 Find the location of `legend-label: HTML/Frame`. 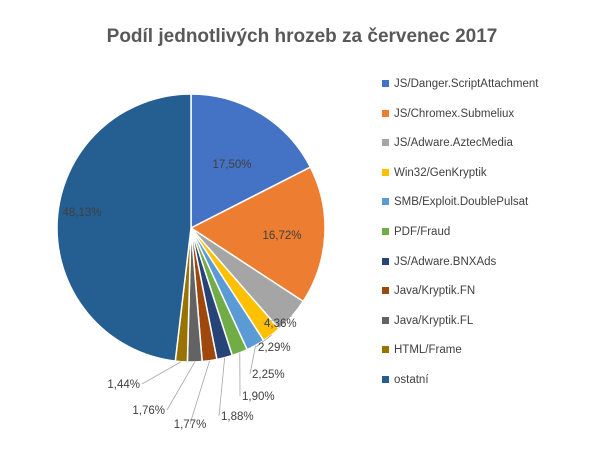

legend-label: HTML/Frame is located at coordinates (428, 350).